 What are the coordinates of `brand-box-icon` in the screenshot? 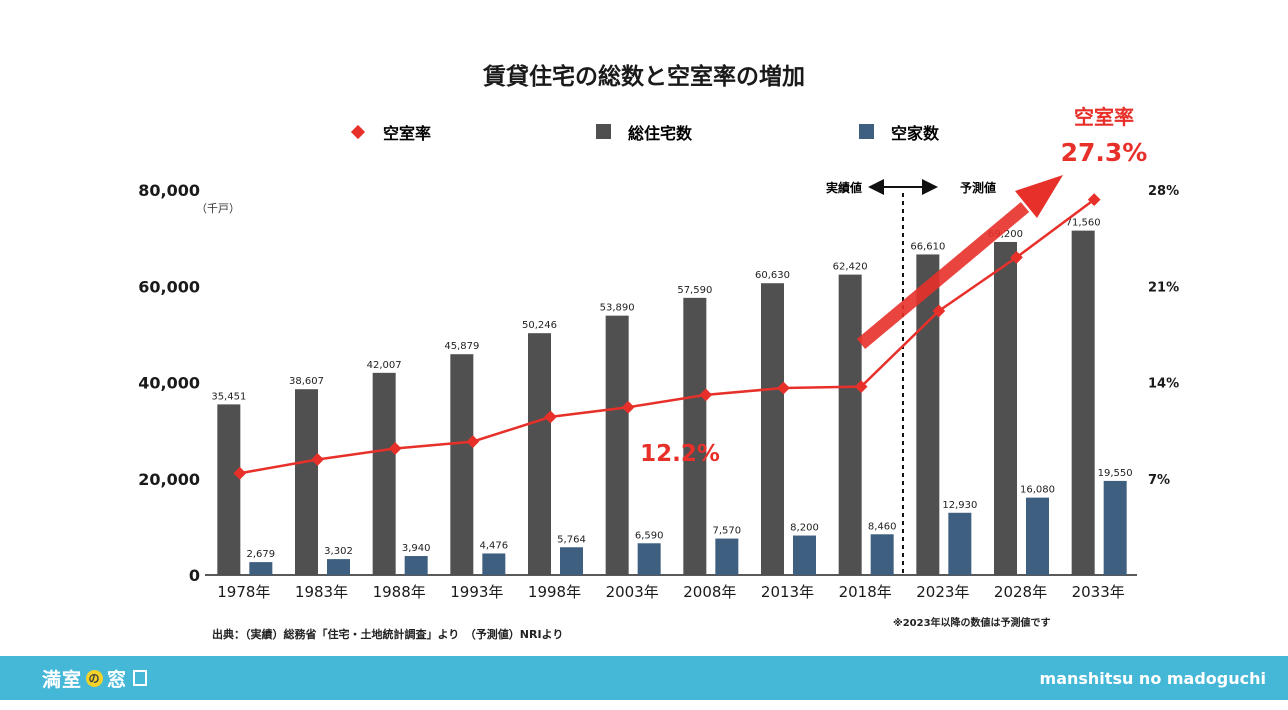 It's located at (140, 678).